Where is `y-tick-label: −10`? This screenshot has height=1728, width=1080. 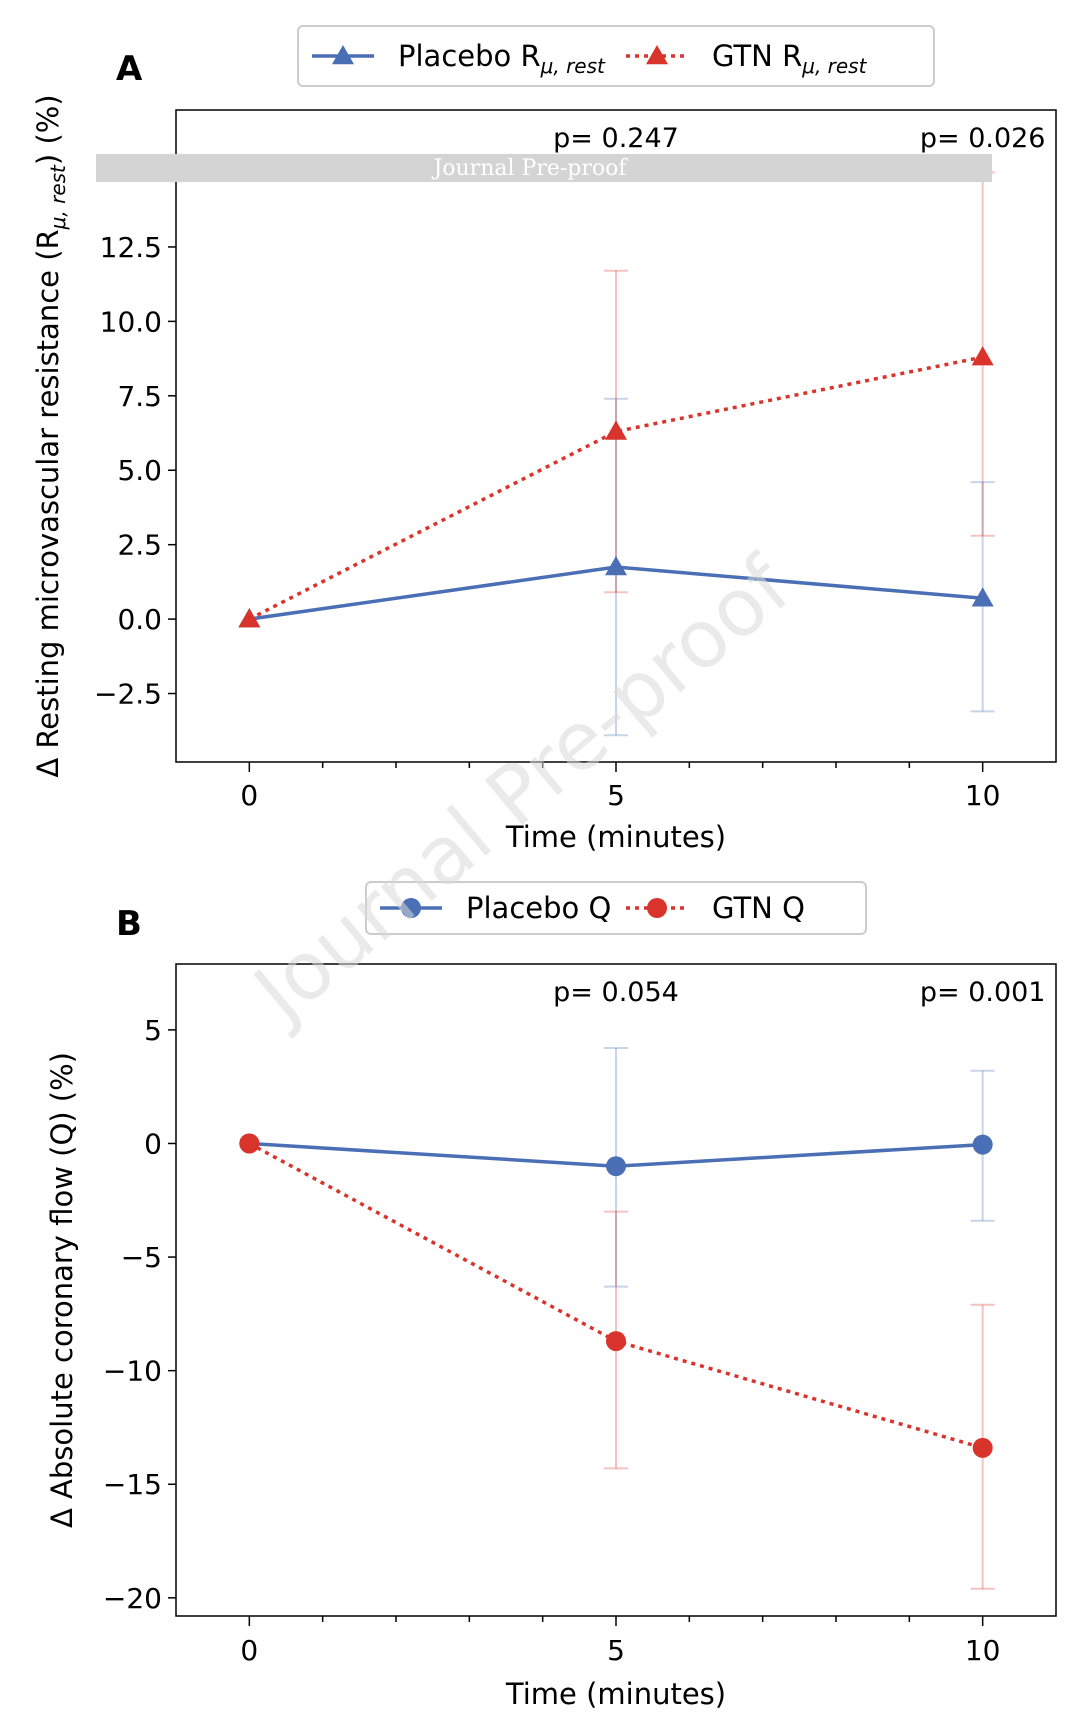
y-tick-label: −10 is located at coordinates (132, 1371).